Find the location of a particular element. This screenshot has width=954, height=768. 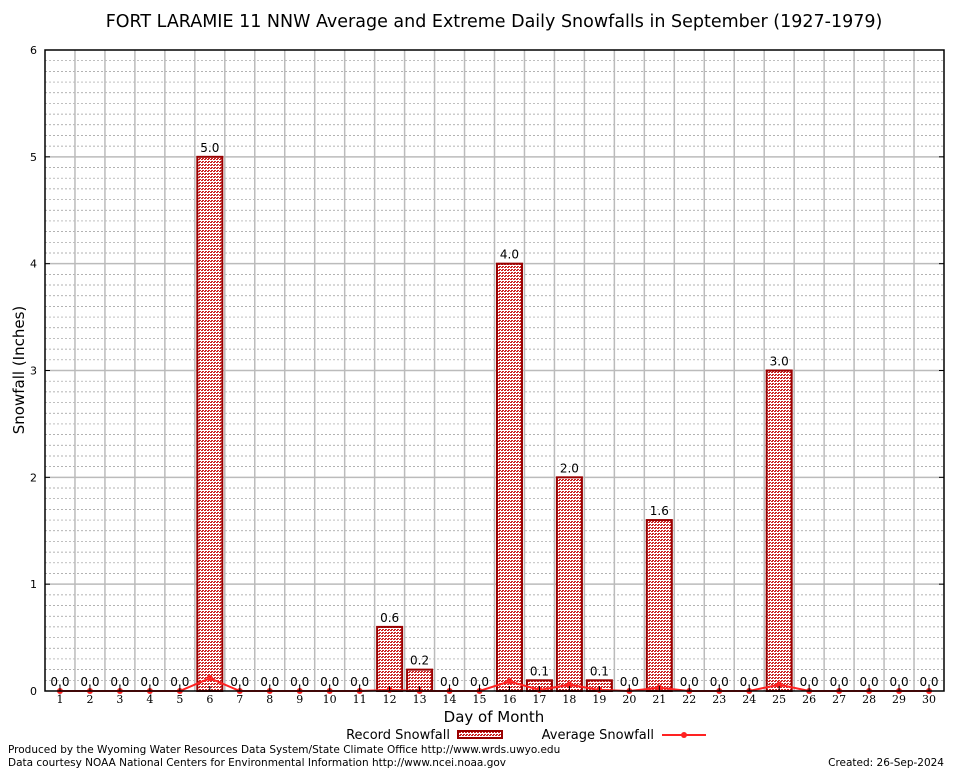

legend-record-label: Record Snowfall is located at coordinates (398, 735).